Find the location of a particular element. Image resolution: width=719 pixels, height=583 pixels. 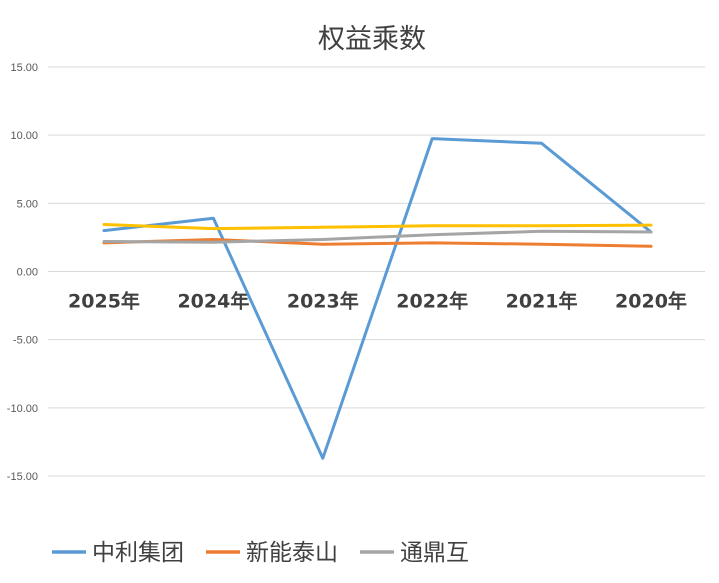

x-tick-label: 2022年 is located at coordinates (432, 301).